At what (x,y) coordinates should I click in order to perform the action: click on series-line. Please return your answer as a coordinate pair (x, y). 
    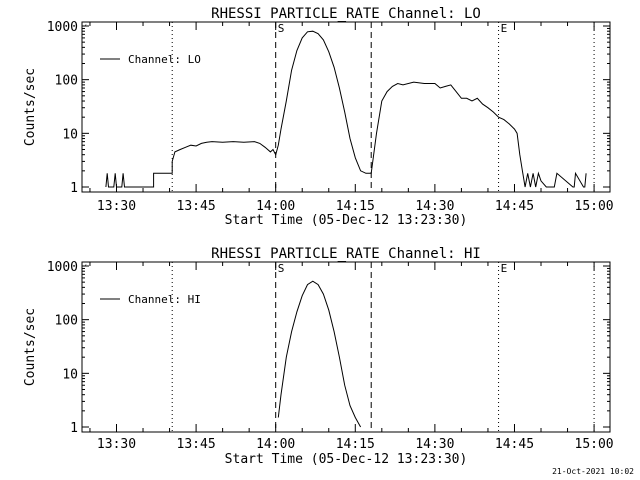
    Looking at the image, I should click on (319, 354).